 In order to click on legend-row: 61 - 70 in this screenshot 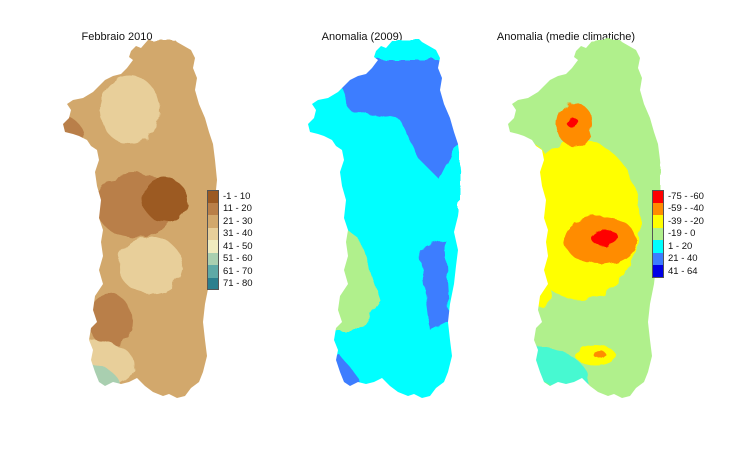, I will do `click(230, 271)`.